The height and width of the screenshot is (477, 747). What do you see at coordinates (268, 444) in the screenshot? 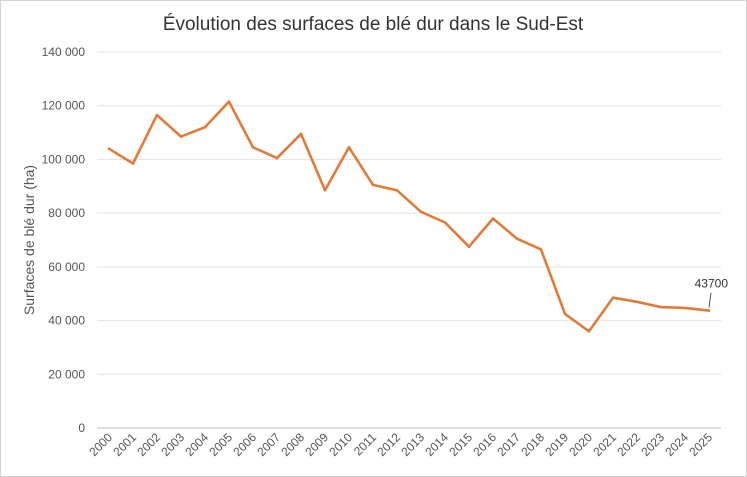
I see `x-tick-label: 2007` at bounding box center [268, 444].